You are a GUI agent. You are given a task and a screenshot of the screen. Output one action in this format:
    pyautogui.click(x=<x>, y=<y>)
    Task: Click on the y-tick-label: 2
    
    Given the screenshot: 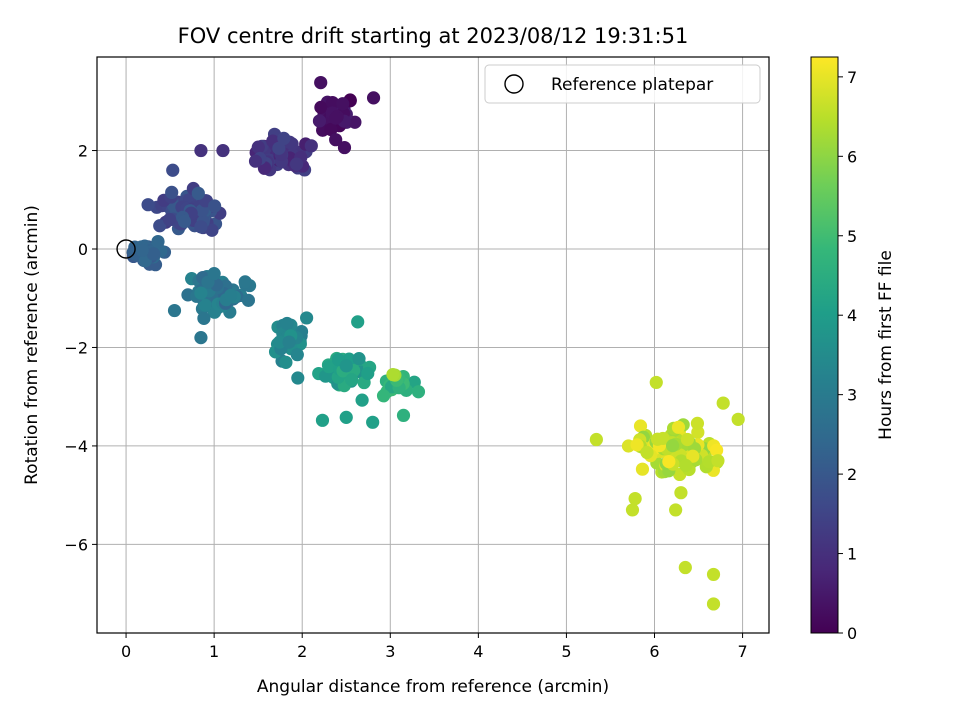 What is the action you would take?
    pyautogui.click(x=83, y=151)
    